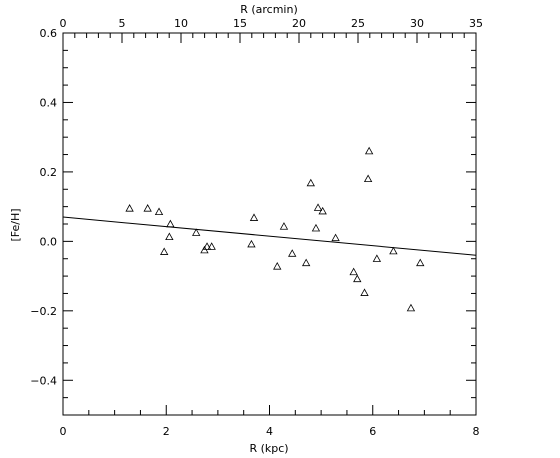  What do you see at coordinates (240, 23) in the screenshot?
I see `x2-tick-label: 15` at bounding box center [240, 23].